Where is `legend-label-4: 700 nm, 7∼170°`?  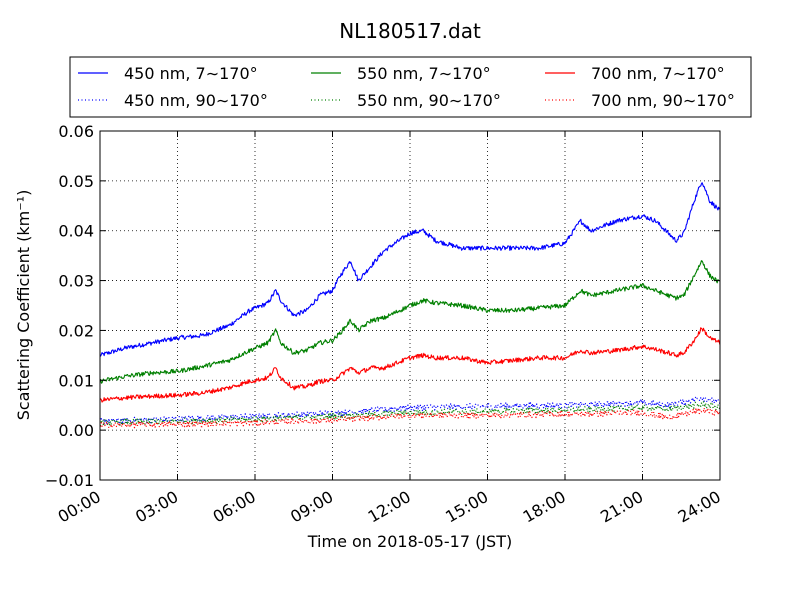 legend-label-4: 700 nm, 7∼170° is located at coordinates (658, 73).